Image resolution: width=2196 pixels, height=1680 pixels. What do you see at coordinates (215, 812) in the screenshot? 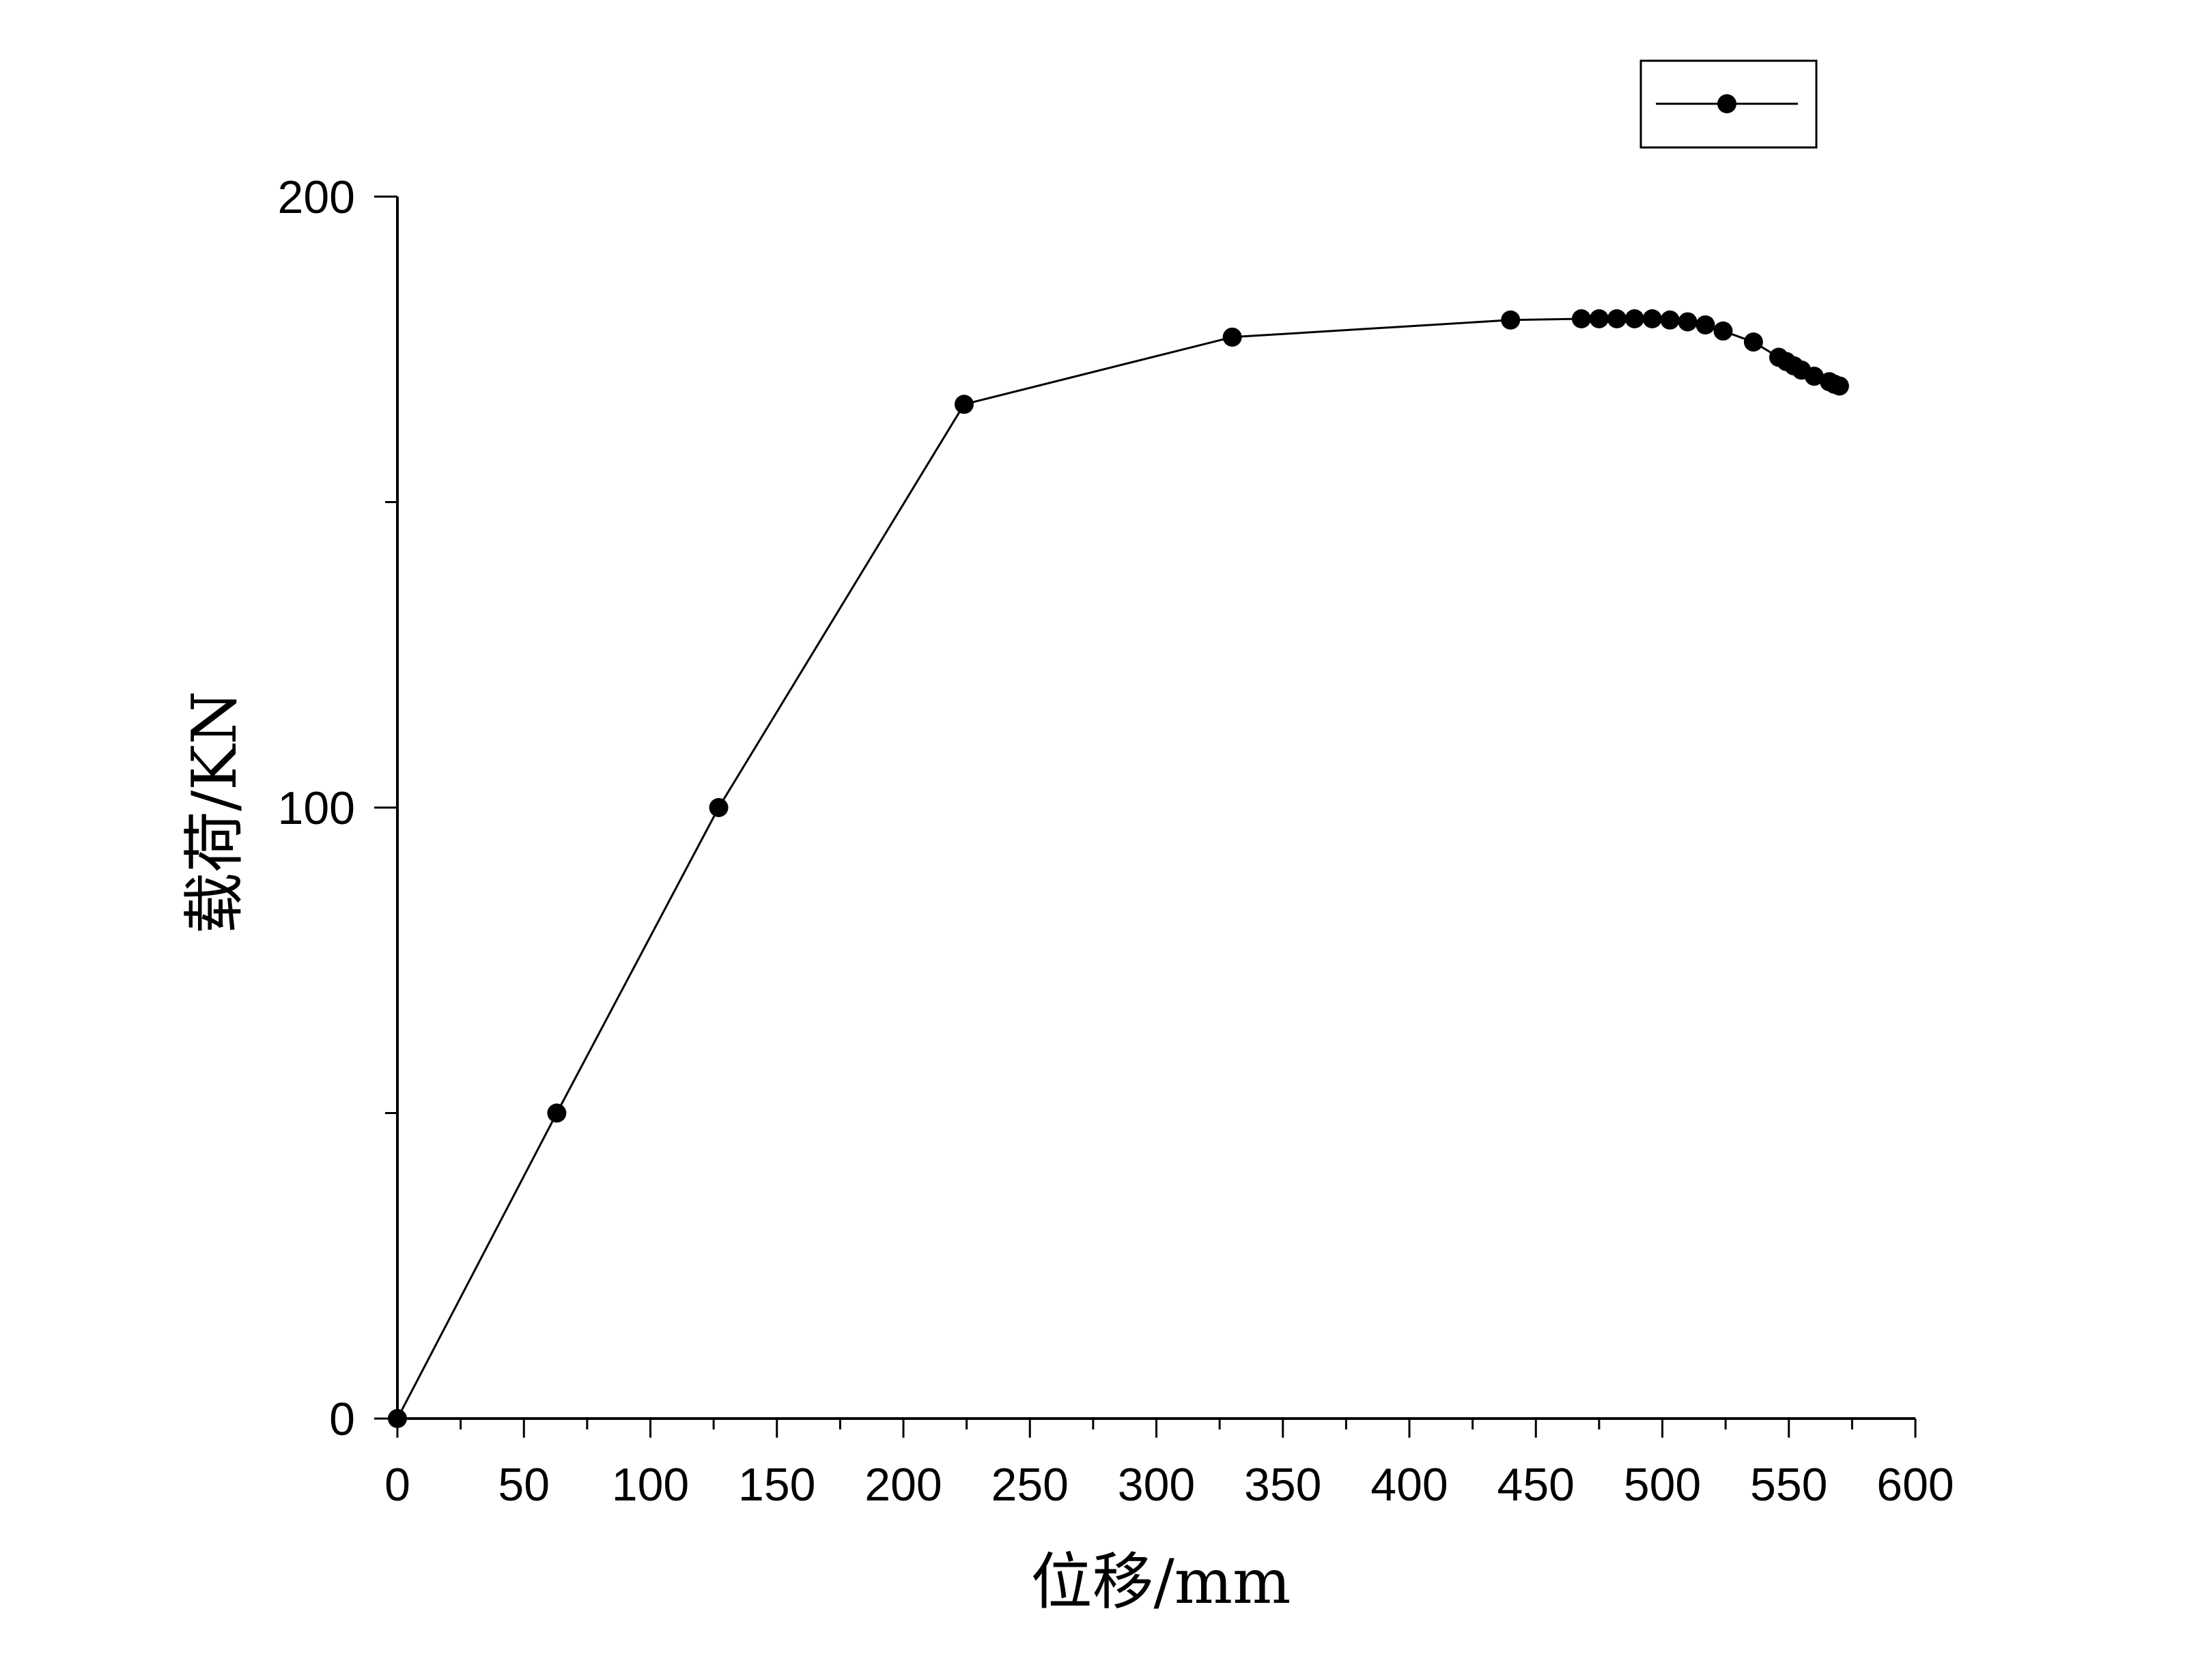
I see `y-axis-title: 载荷/KN` at bounding box center [215, 812].